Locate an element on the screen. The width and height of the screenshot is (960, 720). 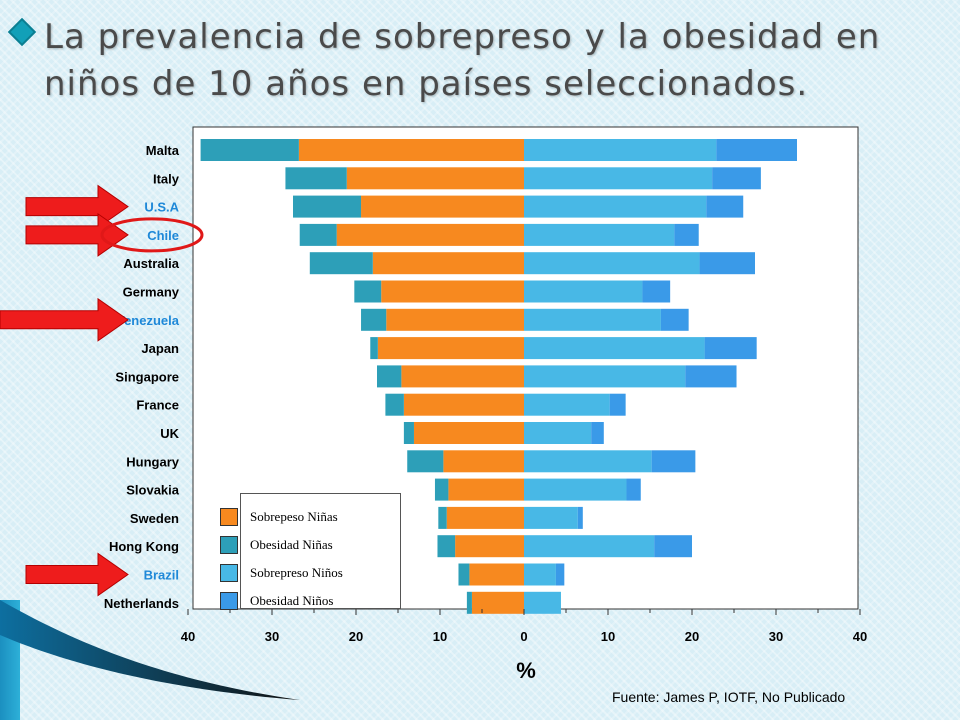
category-label: U.S.A is located at coordinates (161, 207).